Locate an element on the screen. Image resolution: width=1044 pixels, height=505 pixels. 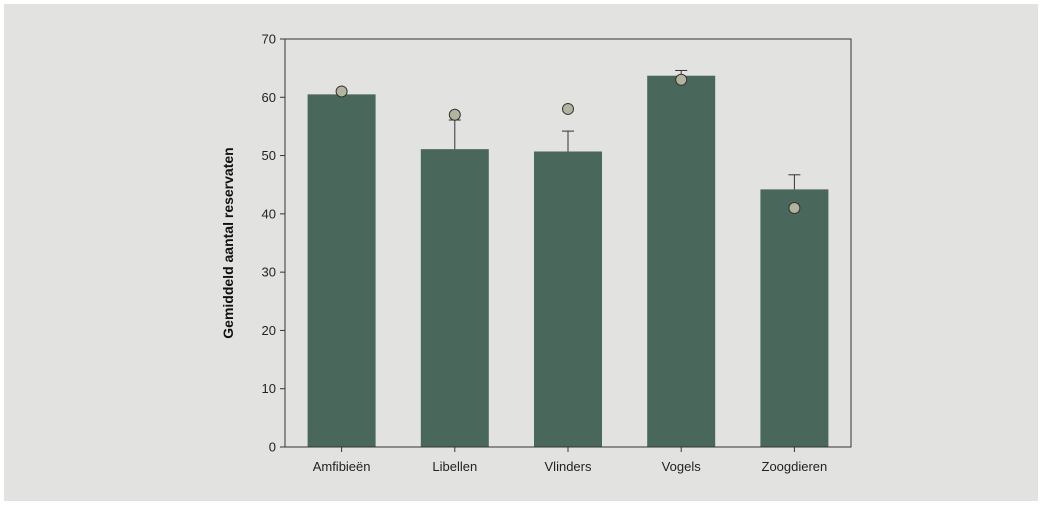
x-tick-label: Zoogdieren is located at coordinates (795, 466).